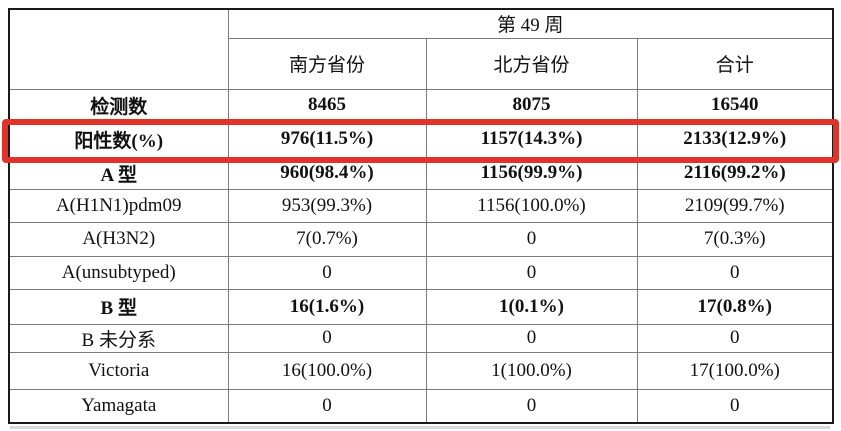 The image size is (841, 431). I want to click on cell-value: 7(0.3%), so click(735, 239).